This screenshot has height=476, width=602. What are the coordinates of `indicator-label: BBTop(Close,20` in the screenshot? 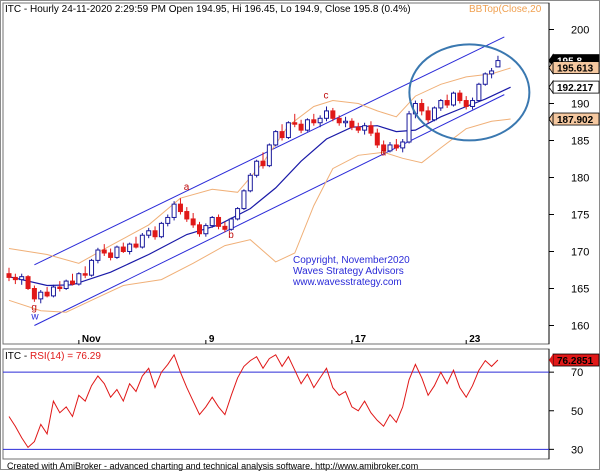 It's located at (505, 9).